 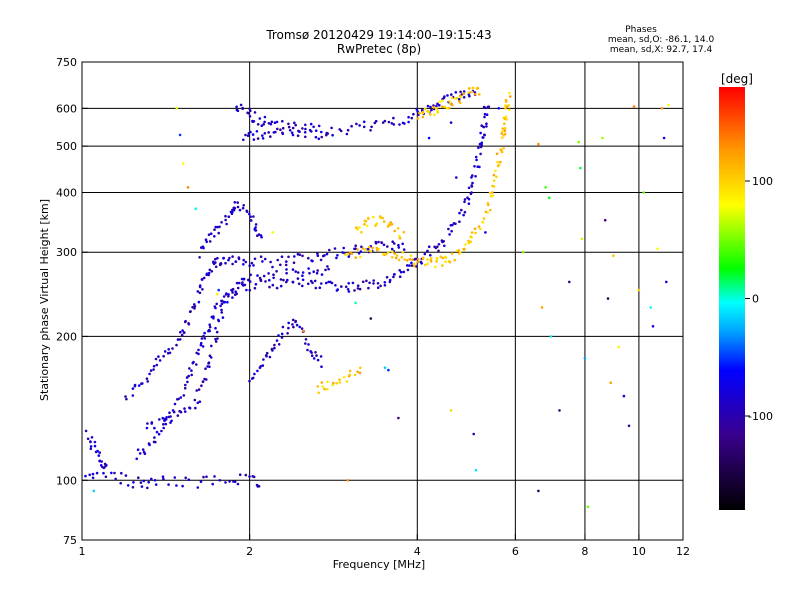 I want to click on x-tick-label: 8, so click(x=584, y=551).